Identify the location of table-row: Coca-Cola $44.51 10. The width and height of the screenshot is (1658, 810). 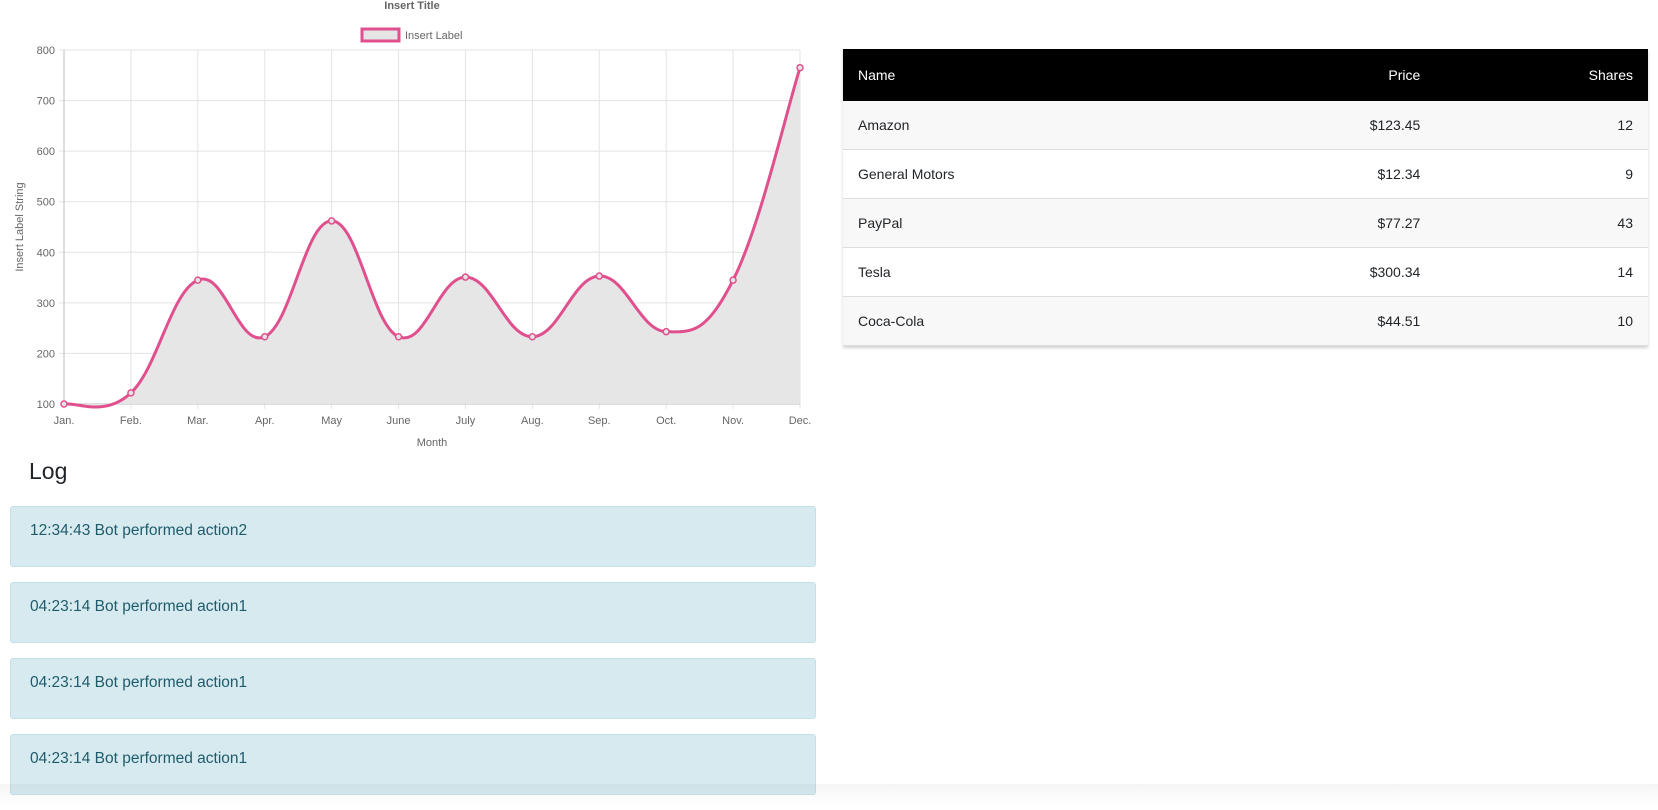
(1245, 321).